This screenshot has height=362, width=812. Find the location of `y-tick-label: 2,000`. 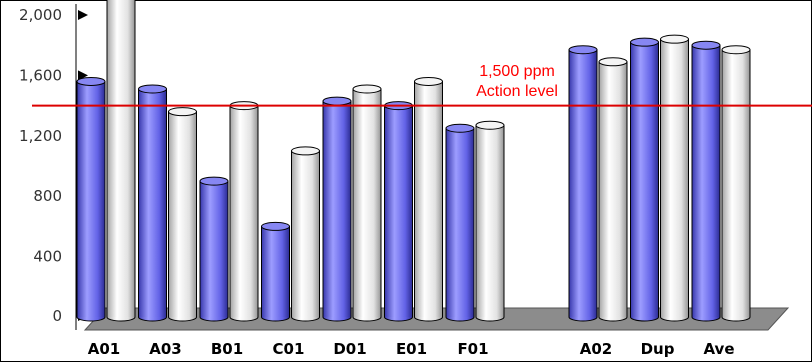

y-tick-label: 2,000 is located at coordinates (40, 15).